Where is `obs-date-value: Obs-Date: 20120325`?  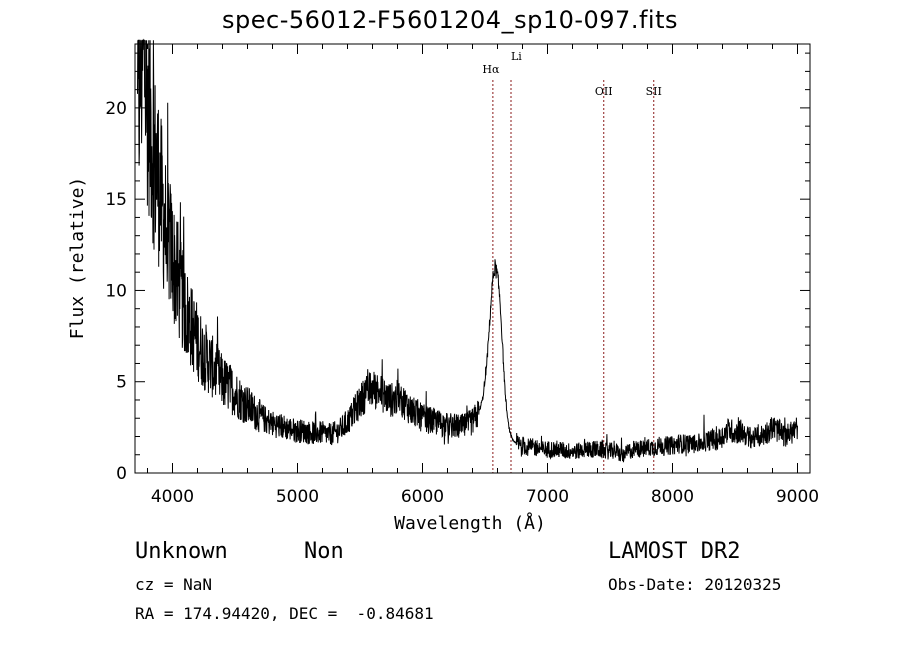
obs-date-value: Obs-Date: 20120325 is located at coordinates (695, 584).